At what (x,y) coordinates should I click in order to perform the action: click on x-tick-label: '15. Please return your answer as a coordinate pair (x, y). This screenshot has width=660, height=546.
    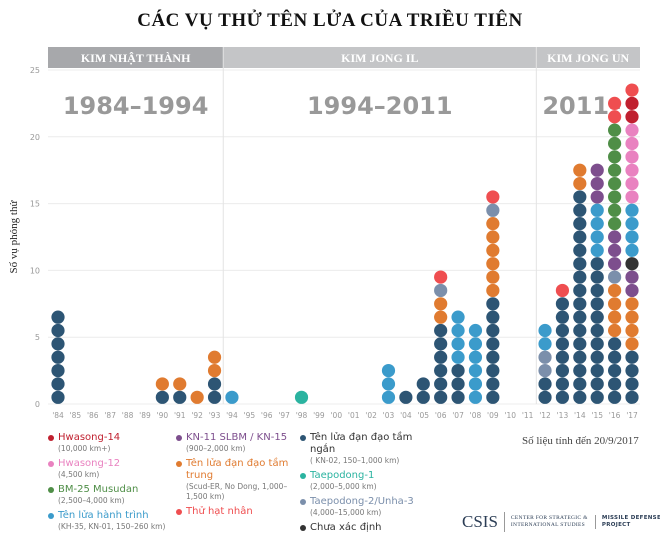
    Looking at the image, I should click on (597, 415).